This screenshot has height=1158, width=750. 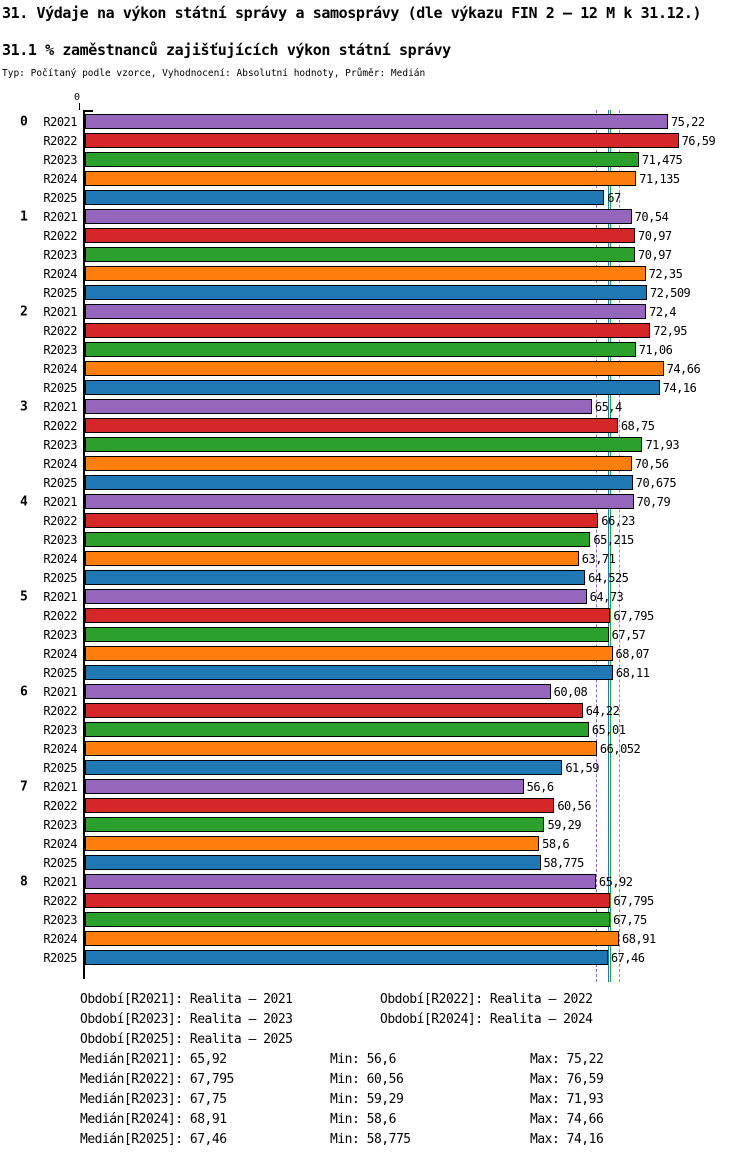 I want to click on bar-row: R2024 63,71, so click(x=375, y=558).